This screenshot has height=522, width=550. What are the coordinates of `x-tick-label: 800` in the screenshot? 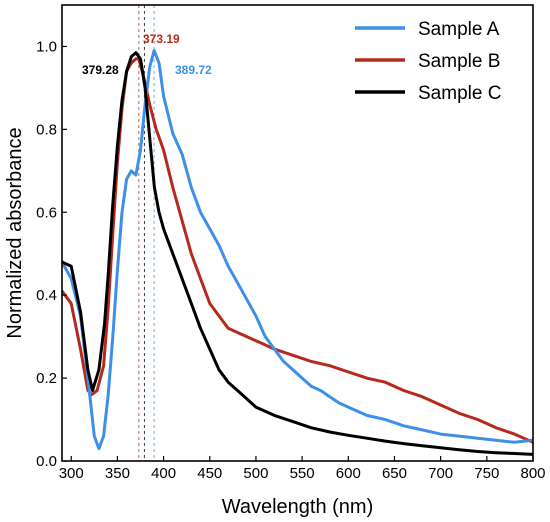 It's located at (532, 473).